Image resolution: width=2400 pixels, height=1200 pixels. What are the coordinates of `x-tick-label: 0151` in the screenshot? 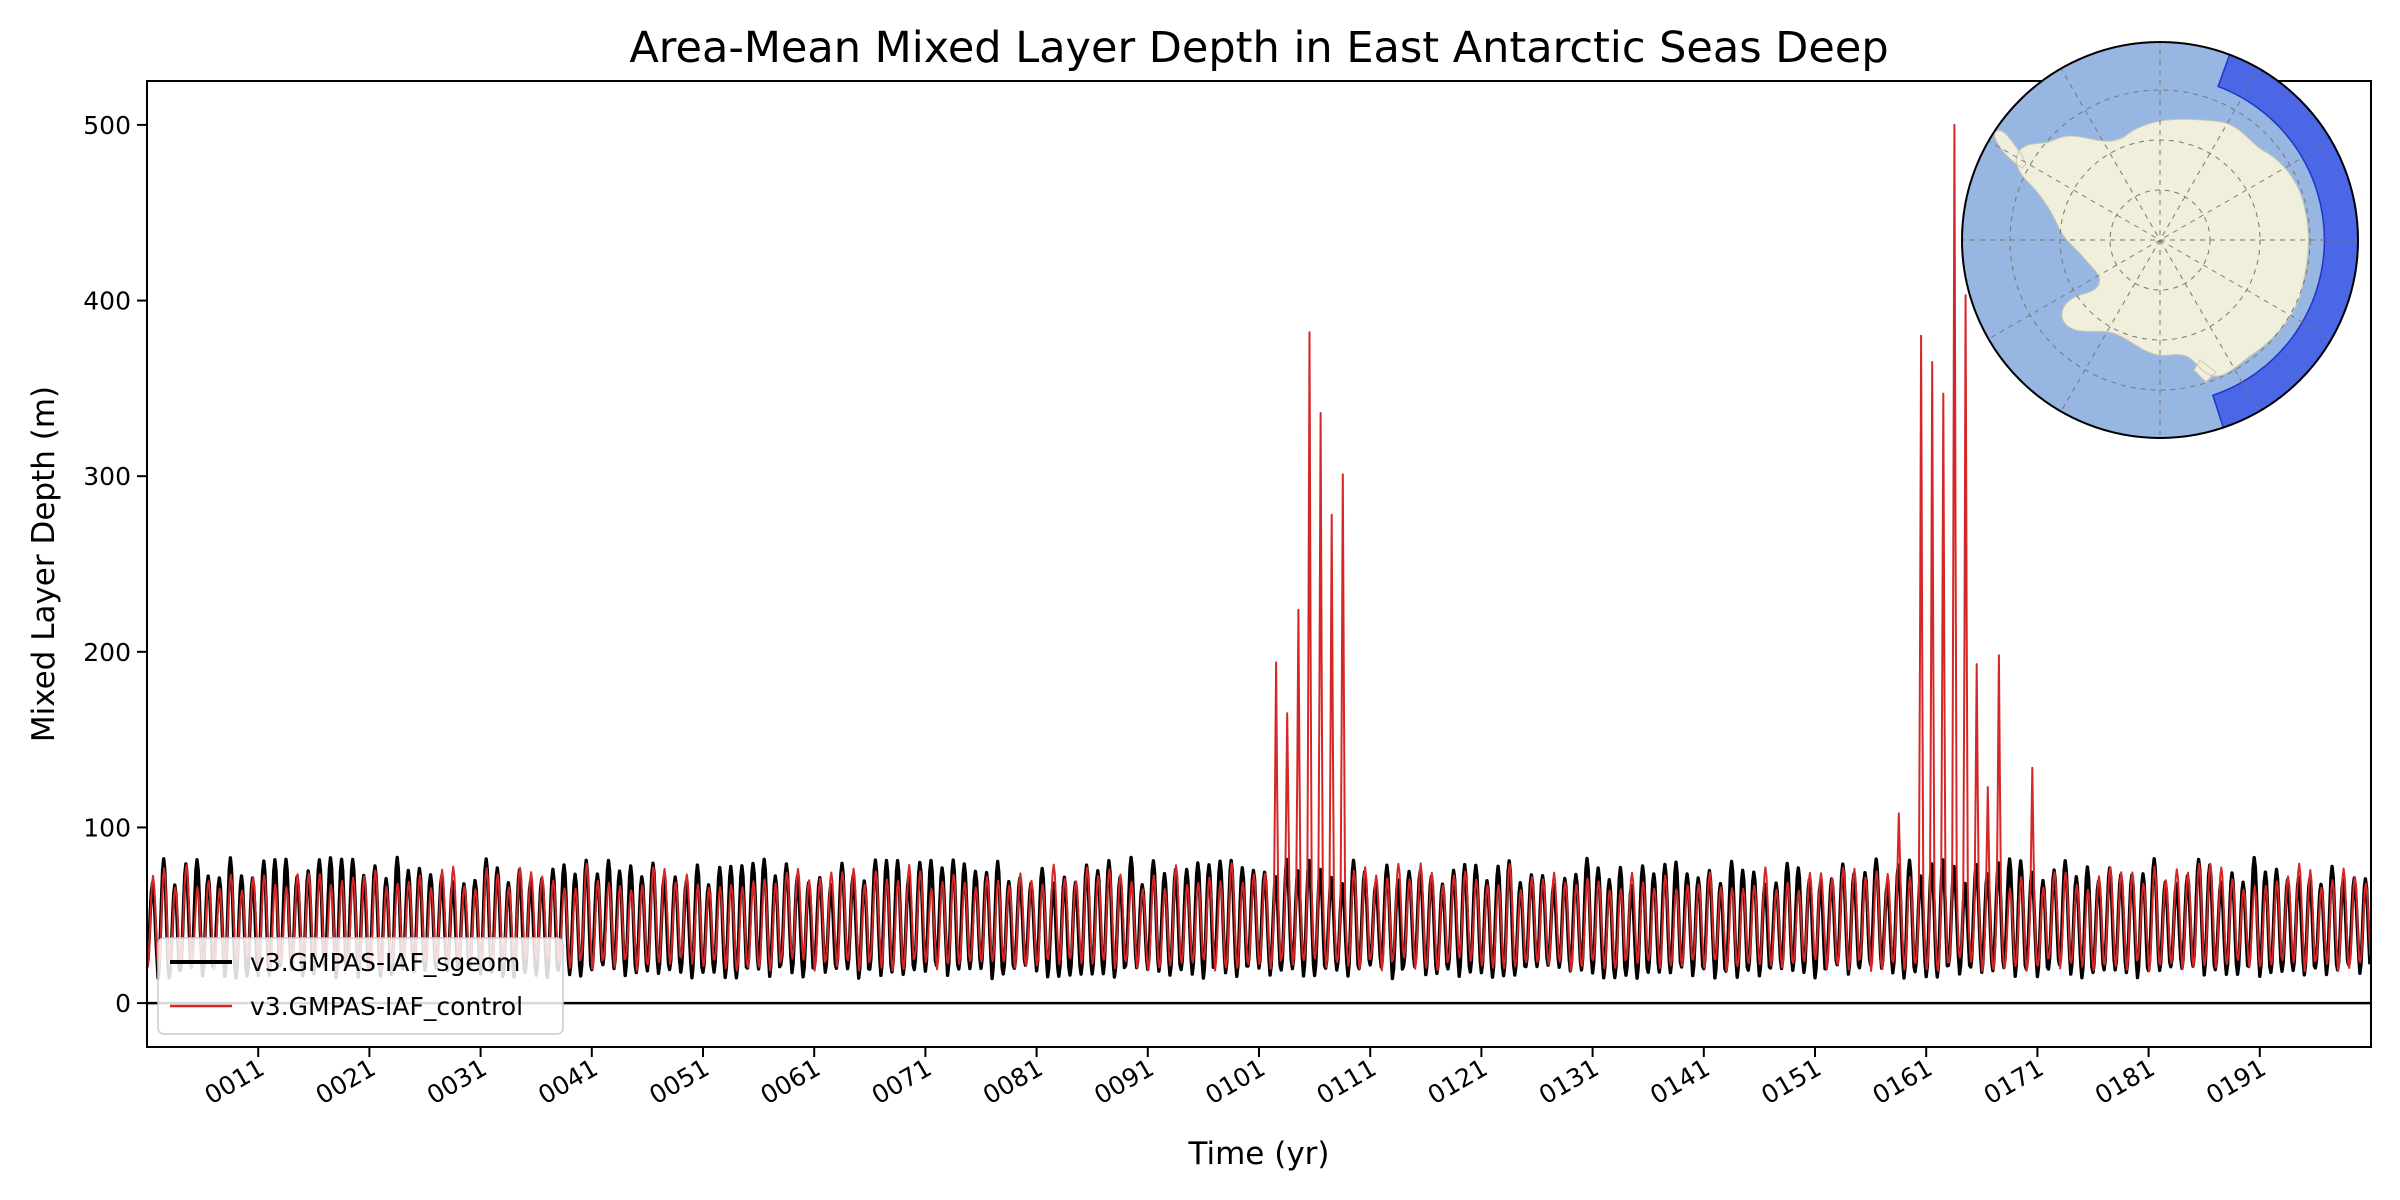 It's located at (1791, 1081).